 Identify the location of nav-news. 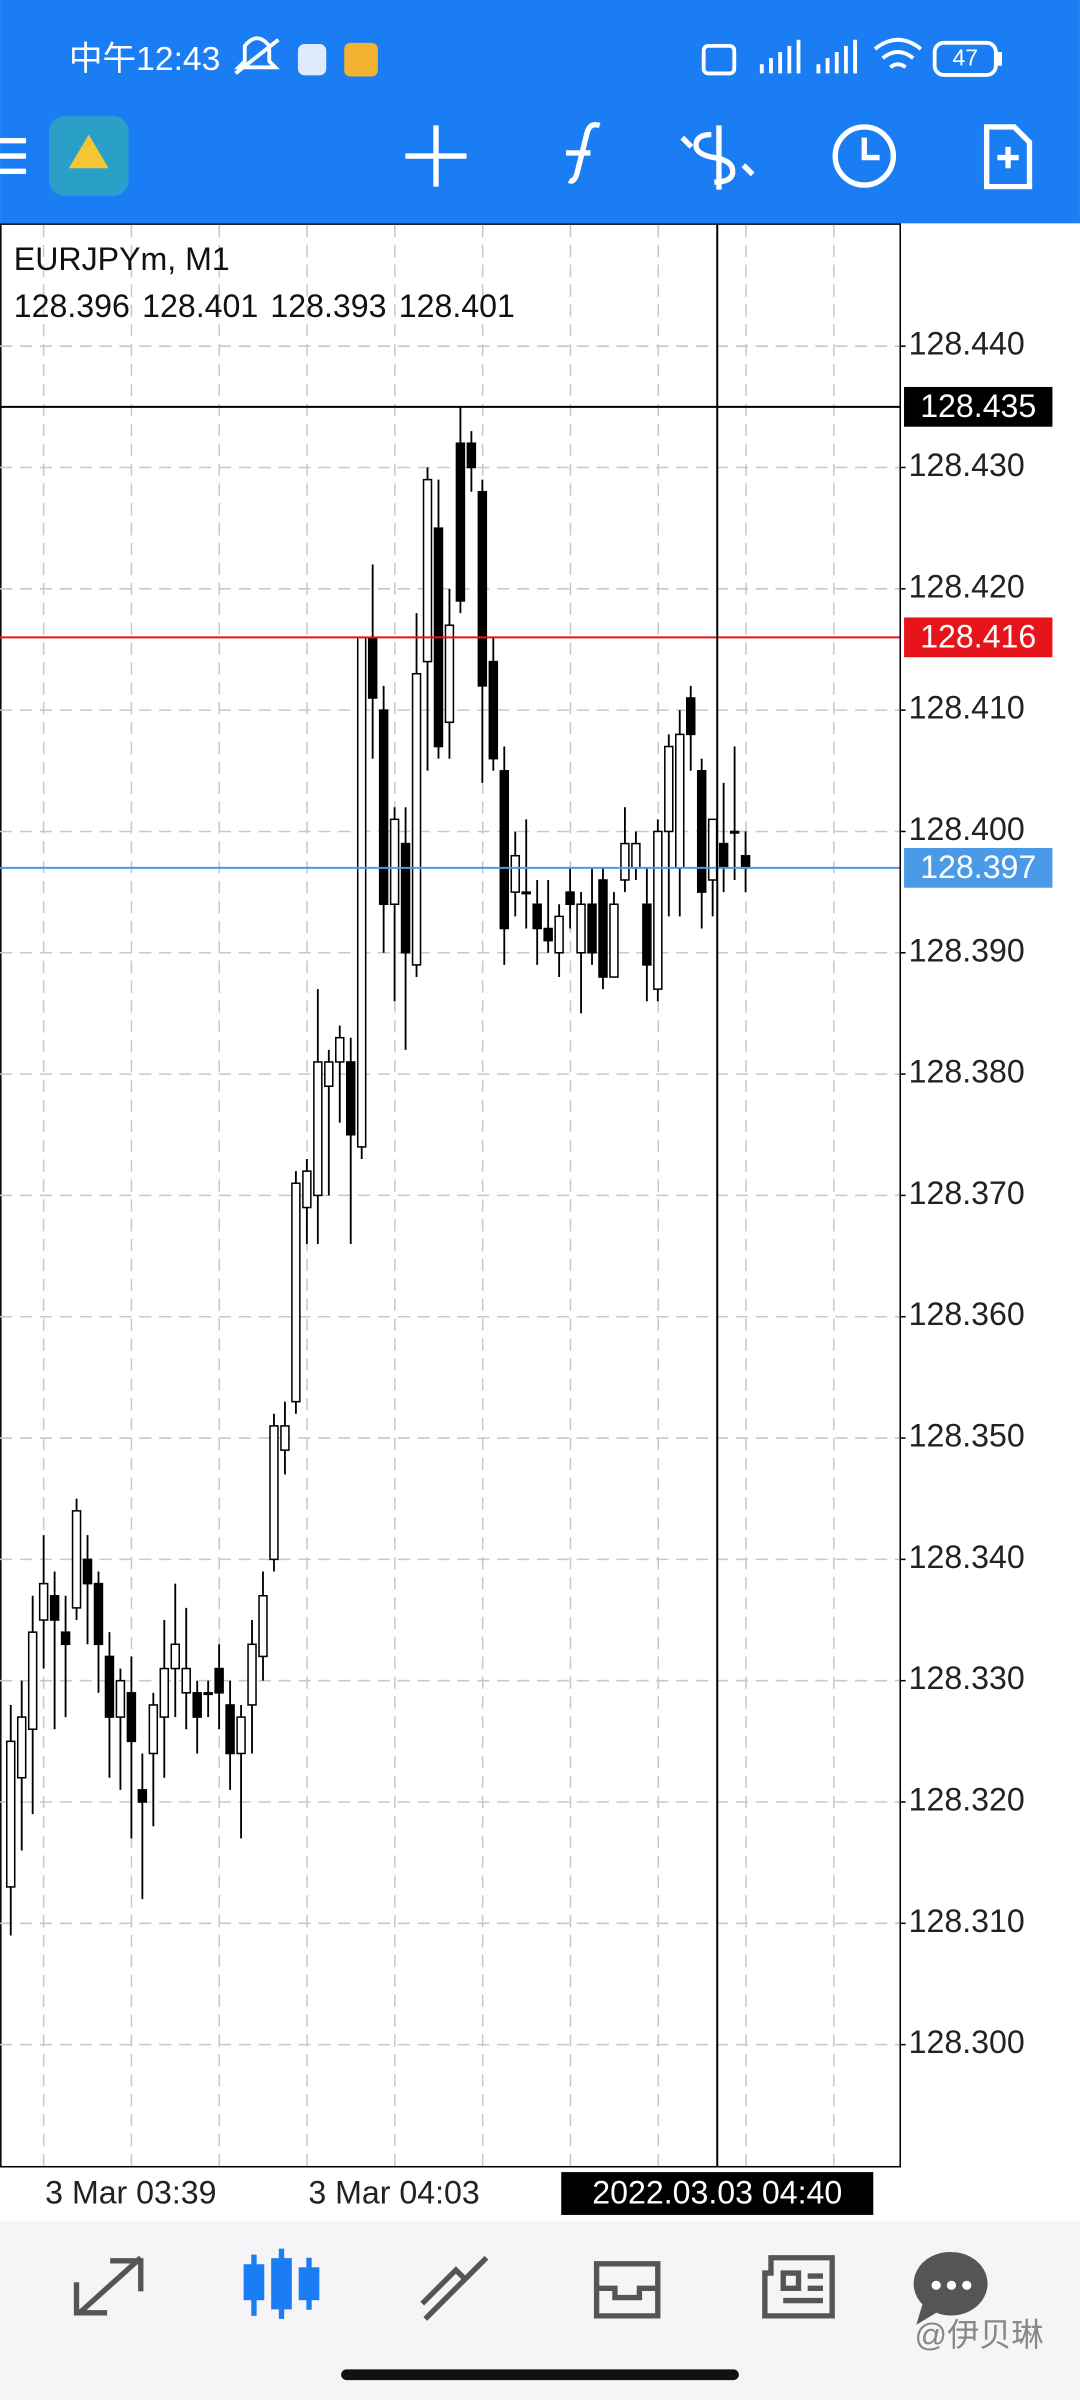
(798, 2287).